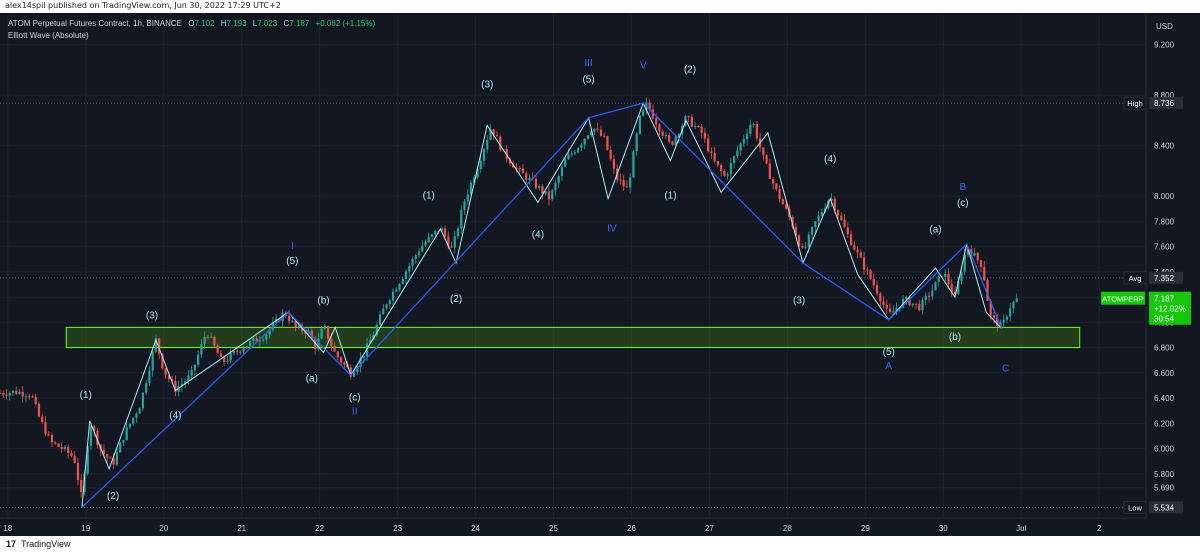 The image size is (1200, 553). I want to click on currency-label: USD, so click(1164, 26).